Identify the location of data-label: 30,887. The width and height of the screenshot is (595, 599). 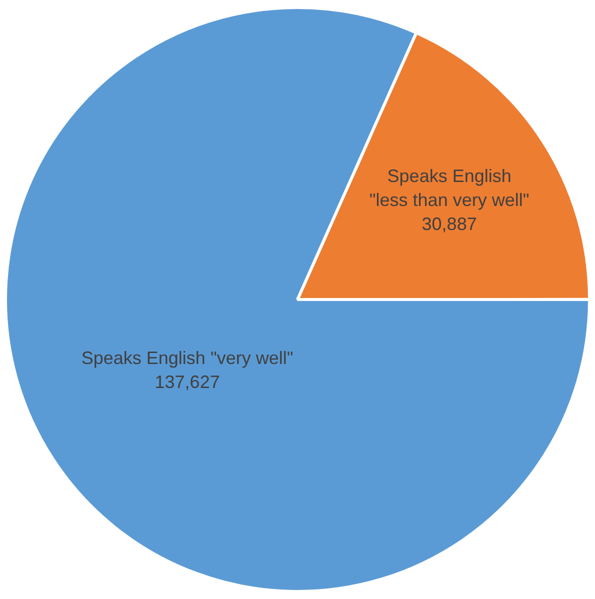
(449, 224).